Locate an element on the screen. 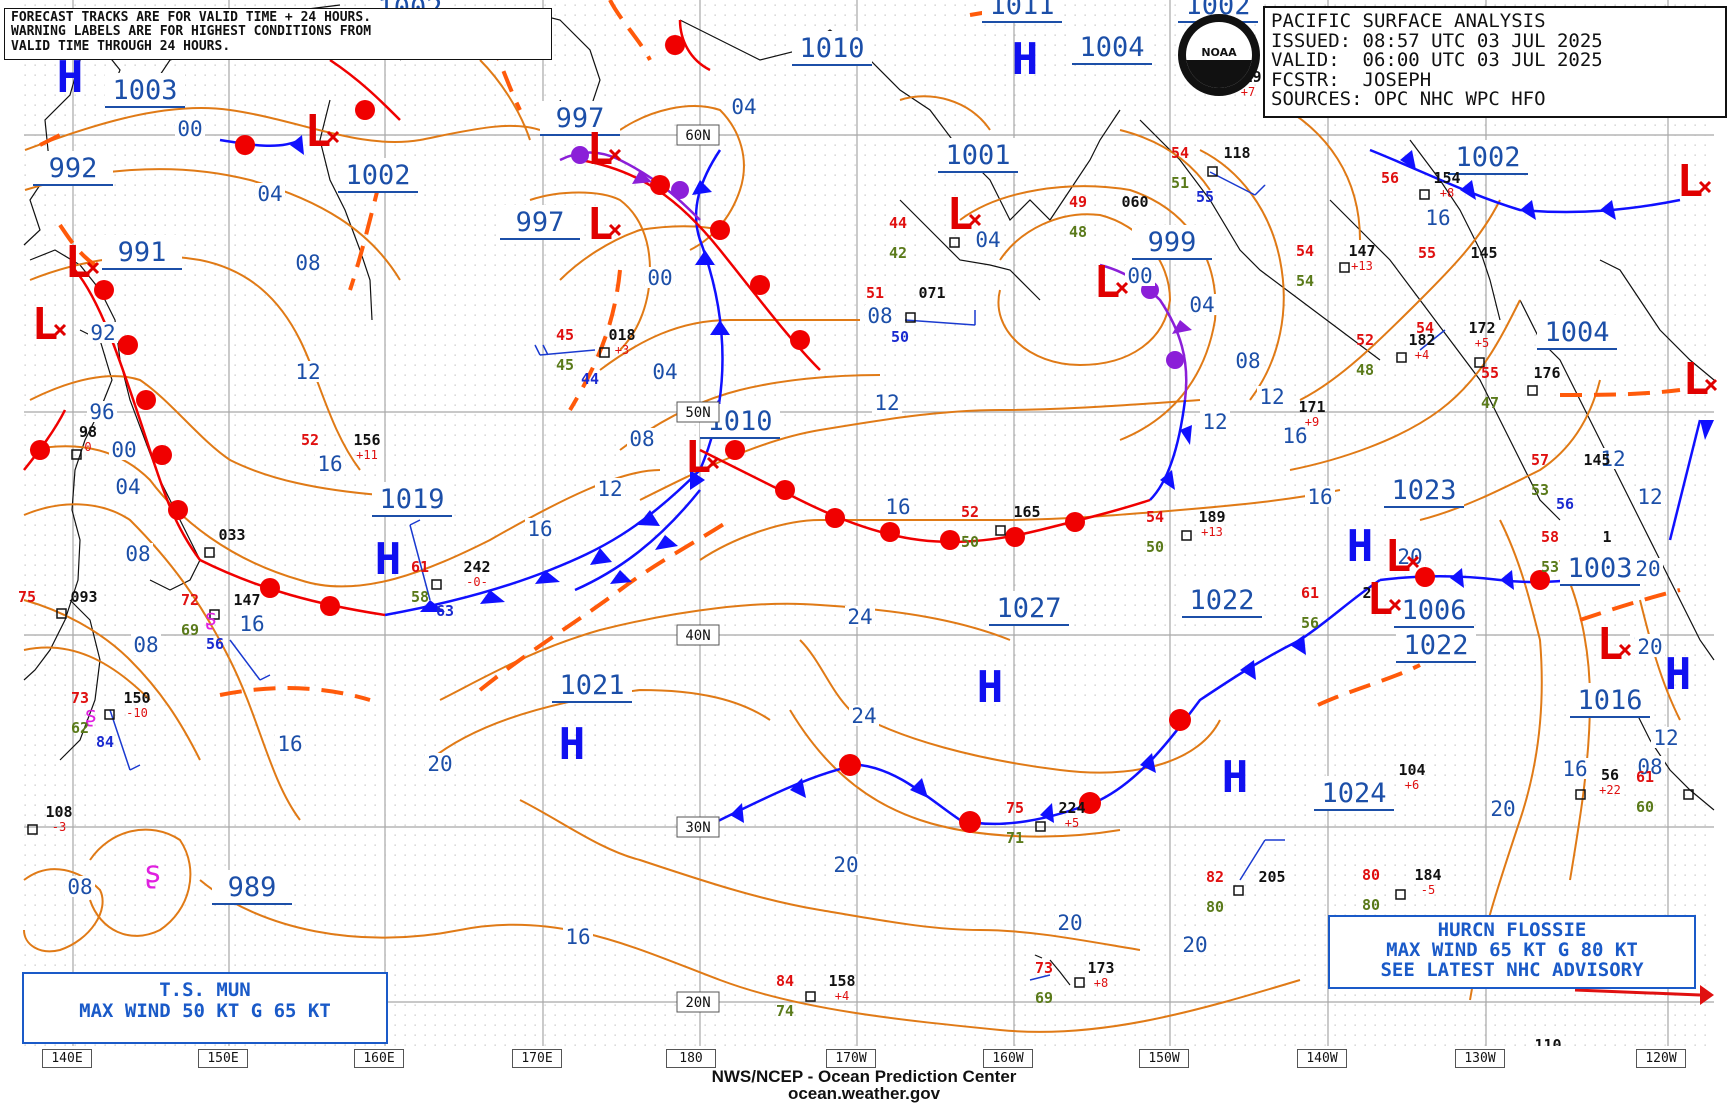  station-temperature: 58 is located at coordinates (1550, 537).